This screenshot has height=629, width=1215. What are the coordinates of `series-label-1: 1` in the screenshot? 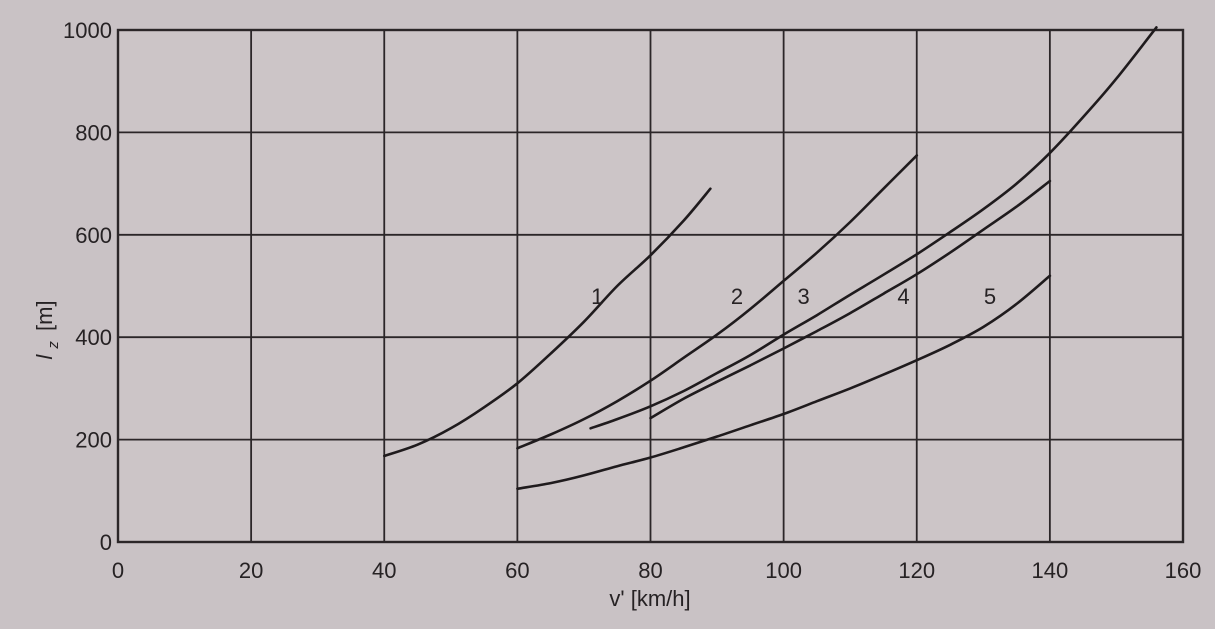 It's located at (597, 296).